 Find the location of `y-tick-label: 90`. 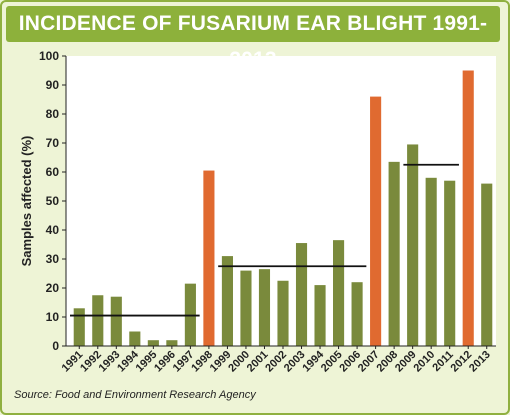

y-tick-label: 90 is located at coordinates (53, 85).